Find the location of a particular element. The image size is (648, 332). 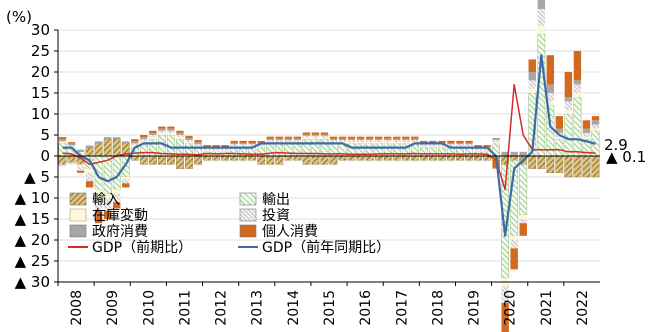

bar-個人消費-2012Q4 is located at coordinates (234, 141).